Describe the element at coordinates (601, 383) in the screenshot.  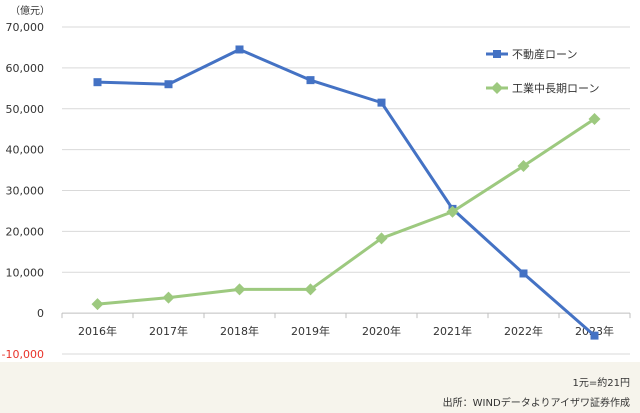
I see `exchange-rate-note: 1元=約21円` at that location.